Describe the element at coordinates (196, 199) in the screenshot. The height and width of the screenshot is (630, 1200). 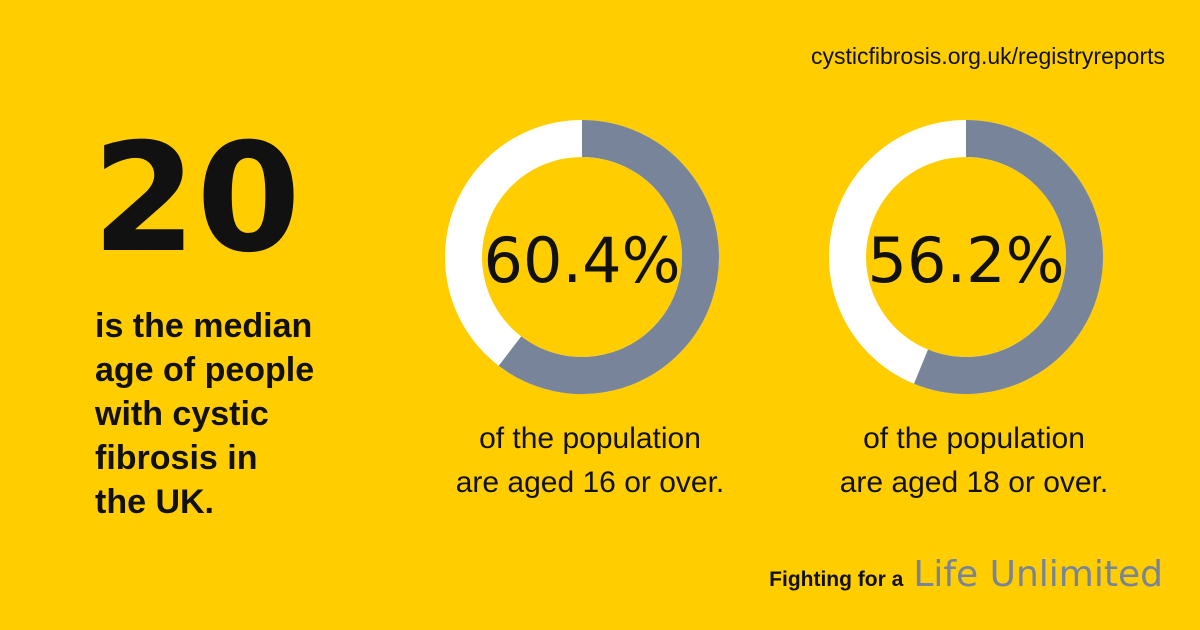
I see `headline-number: 20` at that location.